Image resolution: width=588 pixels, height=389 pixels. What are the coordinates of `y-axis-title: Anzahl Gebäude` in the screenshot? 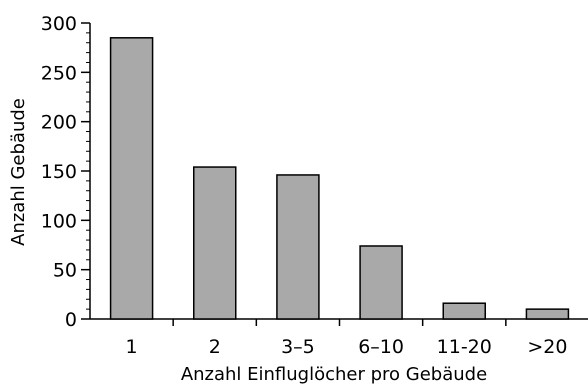 It's located at (18, 172).